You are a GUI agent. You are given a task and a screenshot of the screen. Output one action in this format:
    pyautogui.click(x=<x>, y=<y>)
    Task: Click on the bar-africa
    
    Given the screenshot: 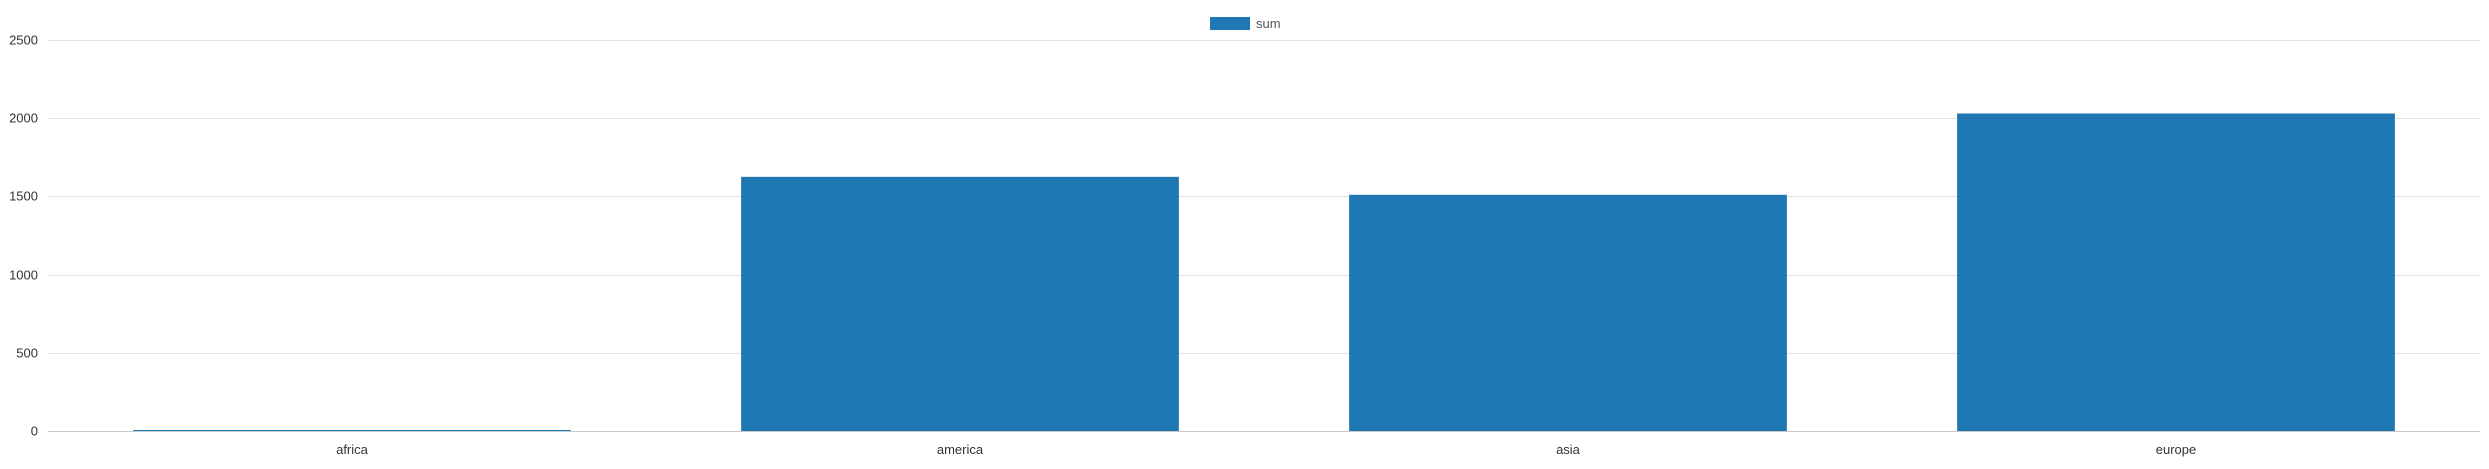 What is the action you would take?
    pyautogui.click(x=352, y=430)
    